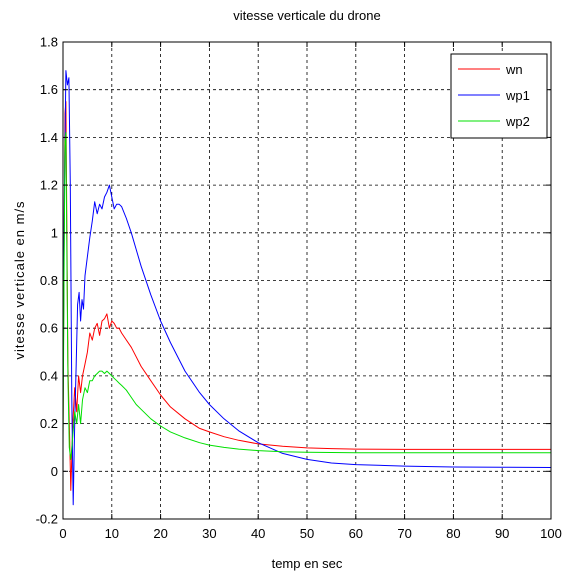 This screenshot has width=564, height=576. Describe the element at coordinates (54, 471) in the screenshot. I see `y-tick-label: 0` at that location.